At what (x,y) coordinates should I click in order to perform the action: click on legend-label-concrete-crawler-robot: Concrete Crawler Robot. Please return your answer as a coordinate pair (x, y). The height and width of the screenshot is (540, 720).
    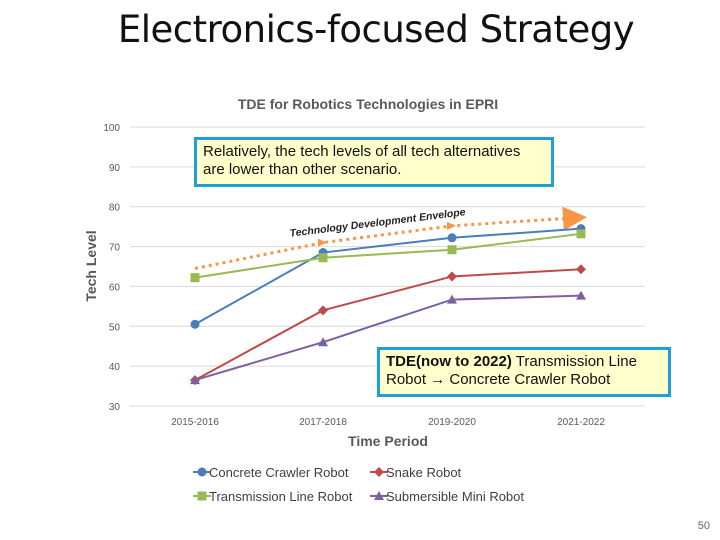
    Looking at the image, I should click on (279, 472).